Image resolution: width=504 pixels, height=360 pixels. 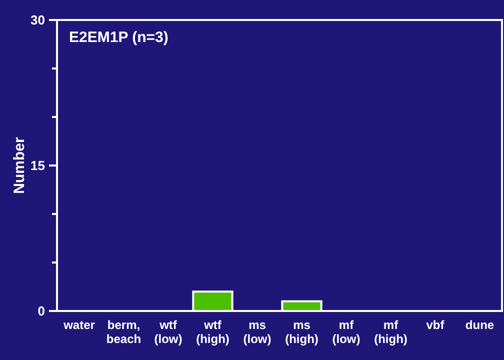 I want to click on y-tick-label: 15, so click(x=37, y=166).